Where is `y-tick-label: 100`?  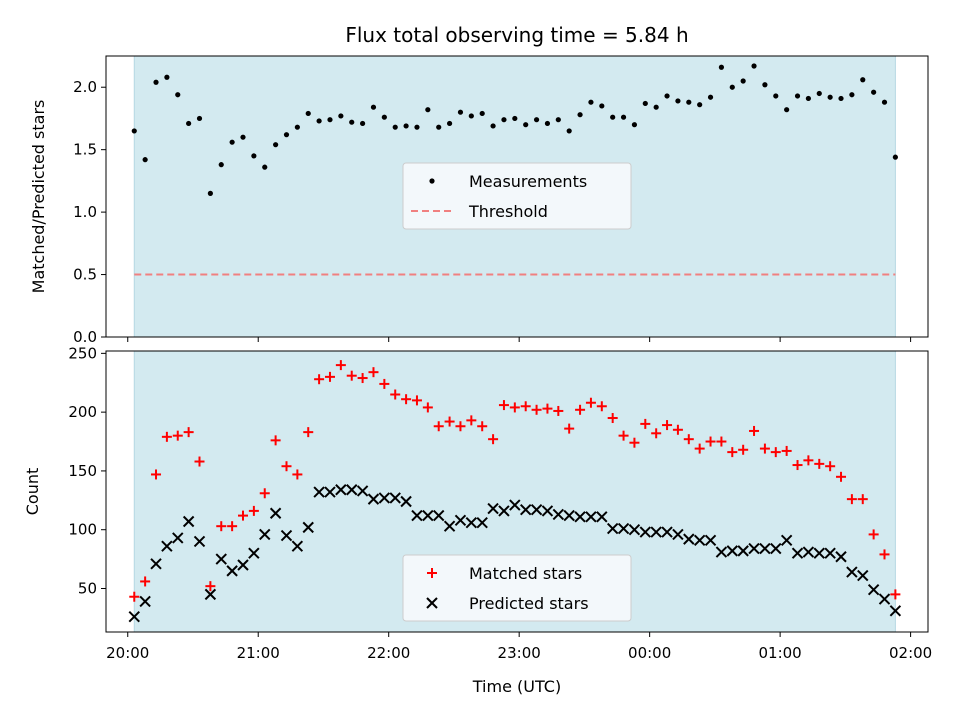 y-tick-label: 100 is located at coordinates (82, 530).